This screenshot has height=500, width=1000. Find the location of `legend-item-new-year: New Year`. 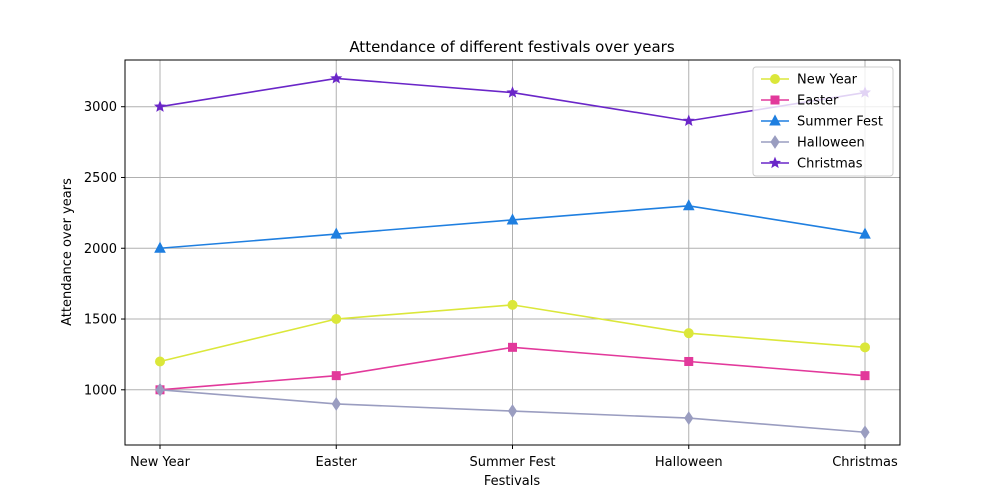

legend-item-new-year: New Year is located at coordinates (809, 80).